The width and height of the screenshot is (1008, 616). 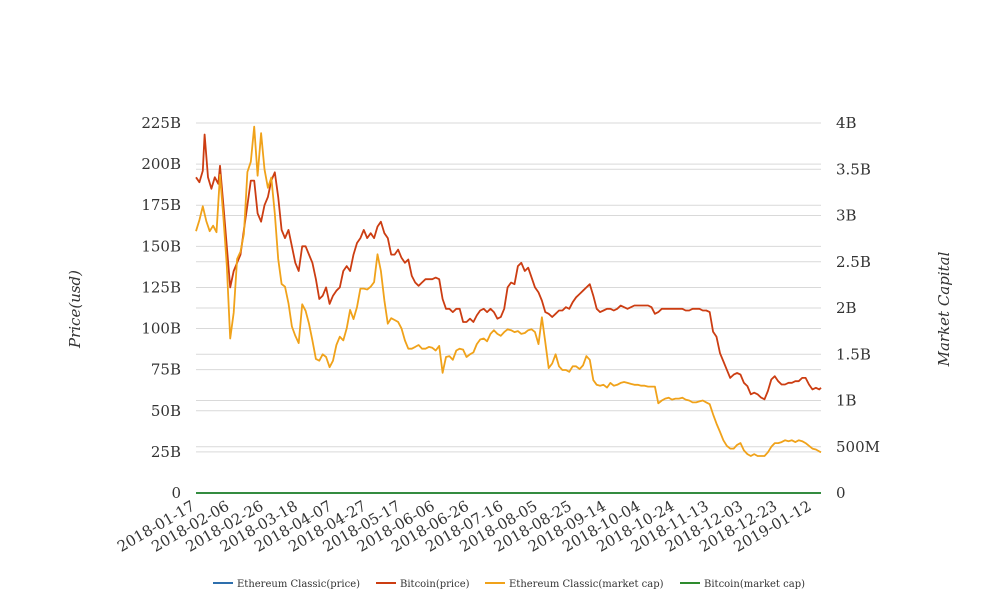 What do you see at coordinates (176, 493) in the screenshot?
I see `left-tick-label: 0` at bounding box center [176, 493].